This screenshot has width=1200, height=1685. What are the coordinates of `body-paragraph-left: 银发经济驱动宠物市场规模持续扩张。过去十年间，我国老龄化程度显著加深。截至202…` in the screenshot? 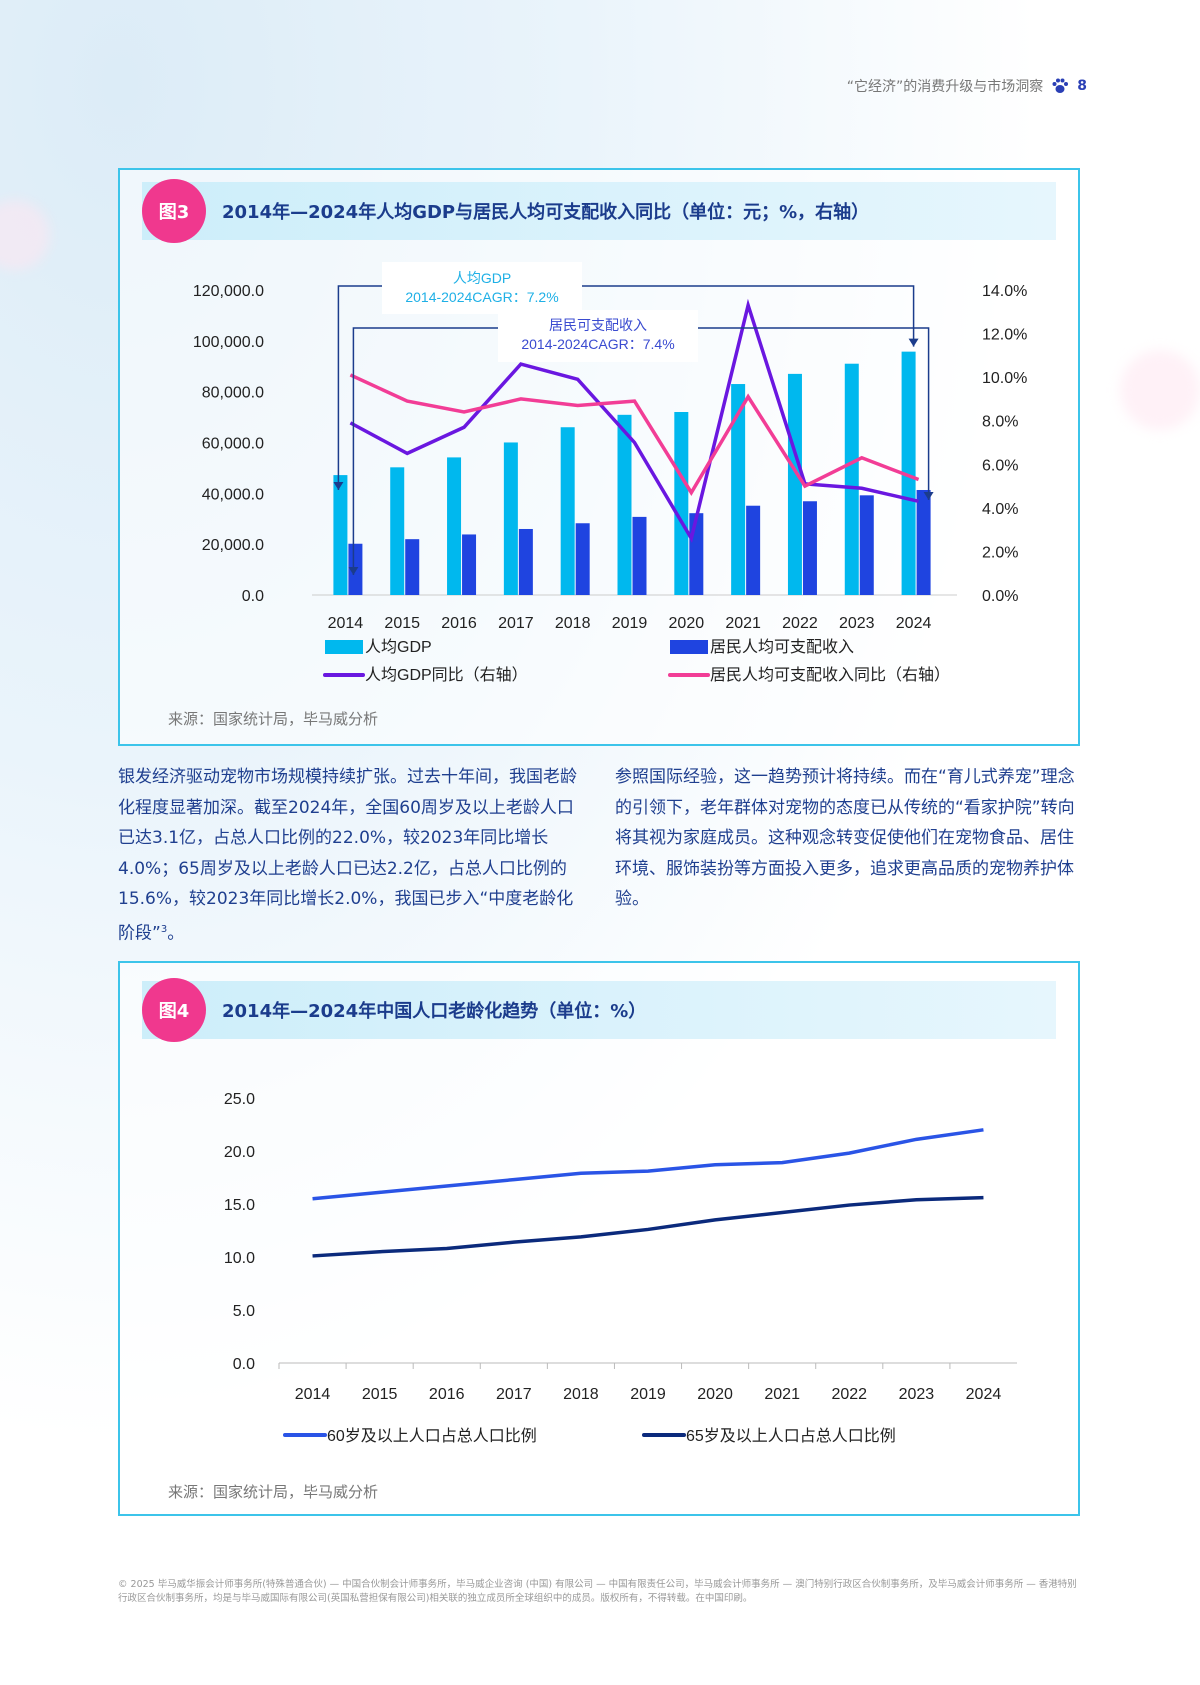 It's located at (353, 855).